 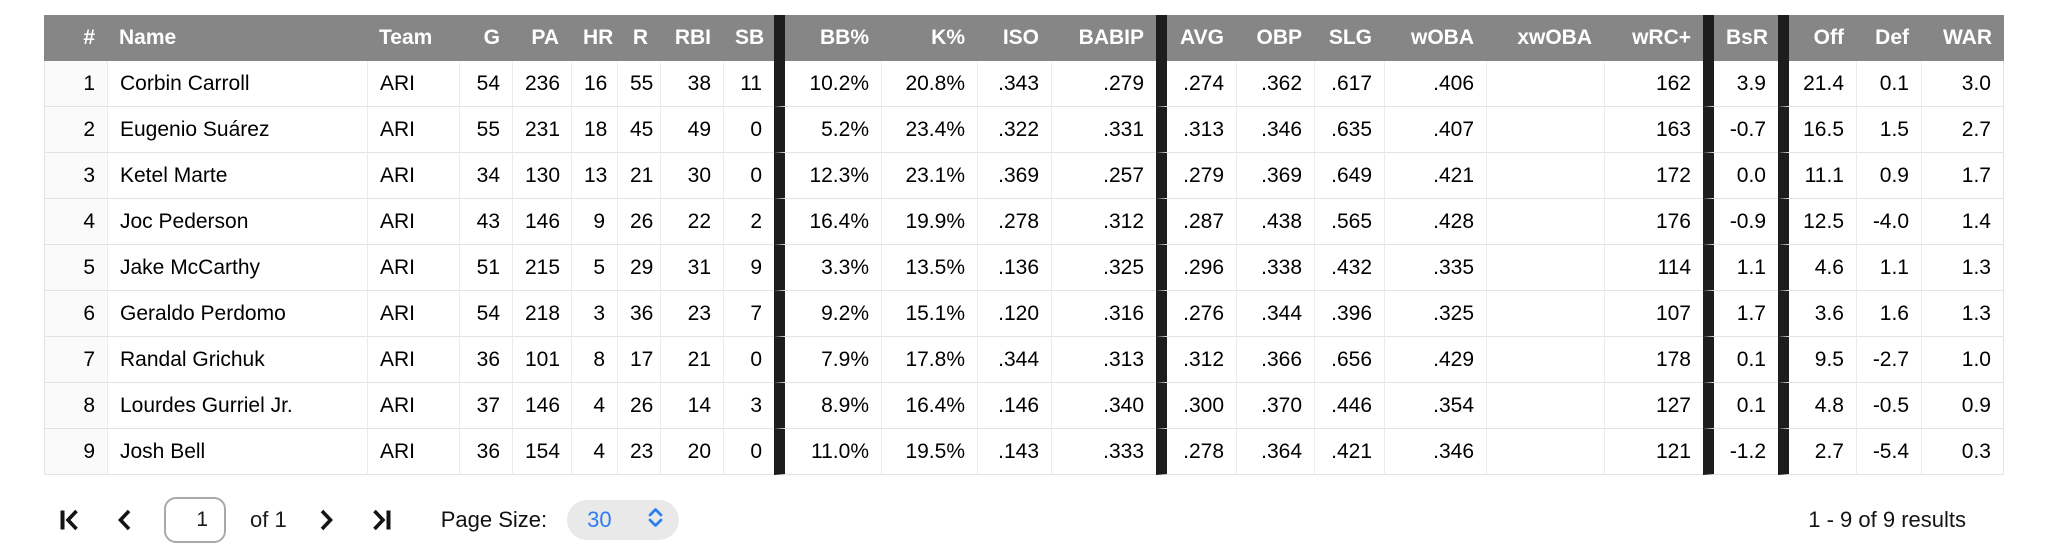 What do you see at coordinates (75, 452) in the screenshot?
I see `cell-rank: 9` at bounding box center [75, 452].